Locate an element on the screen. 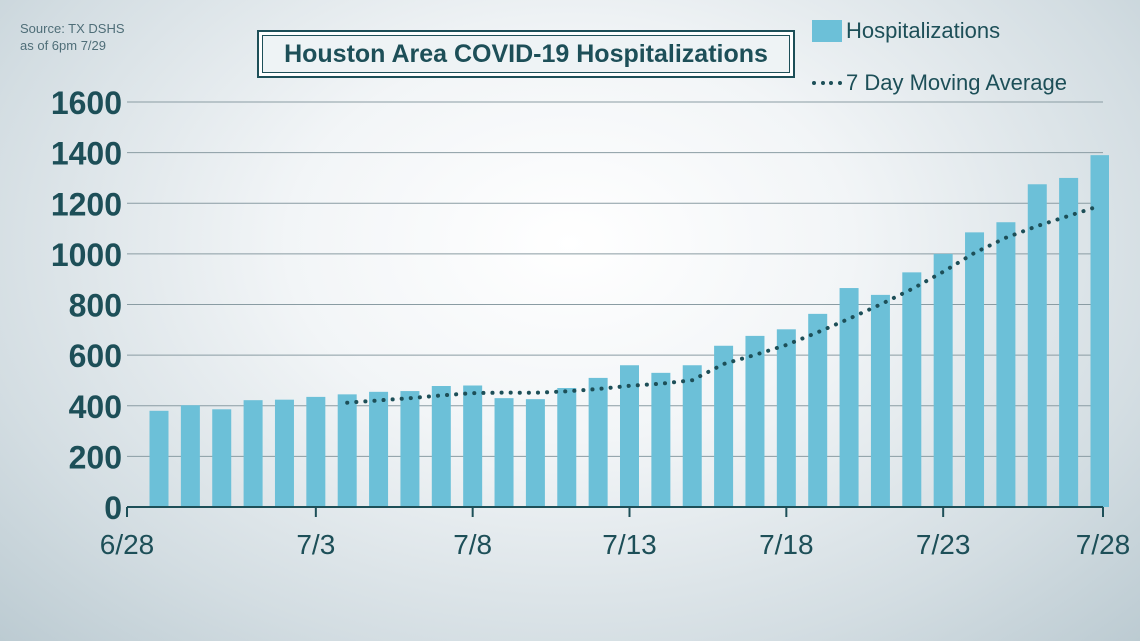  legend-item-hospitalizations: Hospitalizations is located at coordinates (939, 31).